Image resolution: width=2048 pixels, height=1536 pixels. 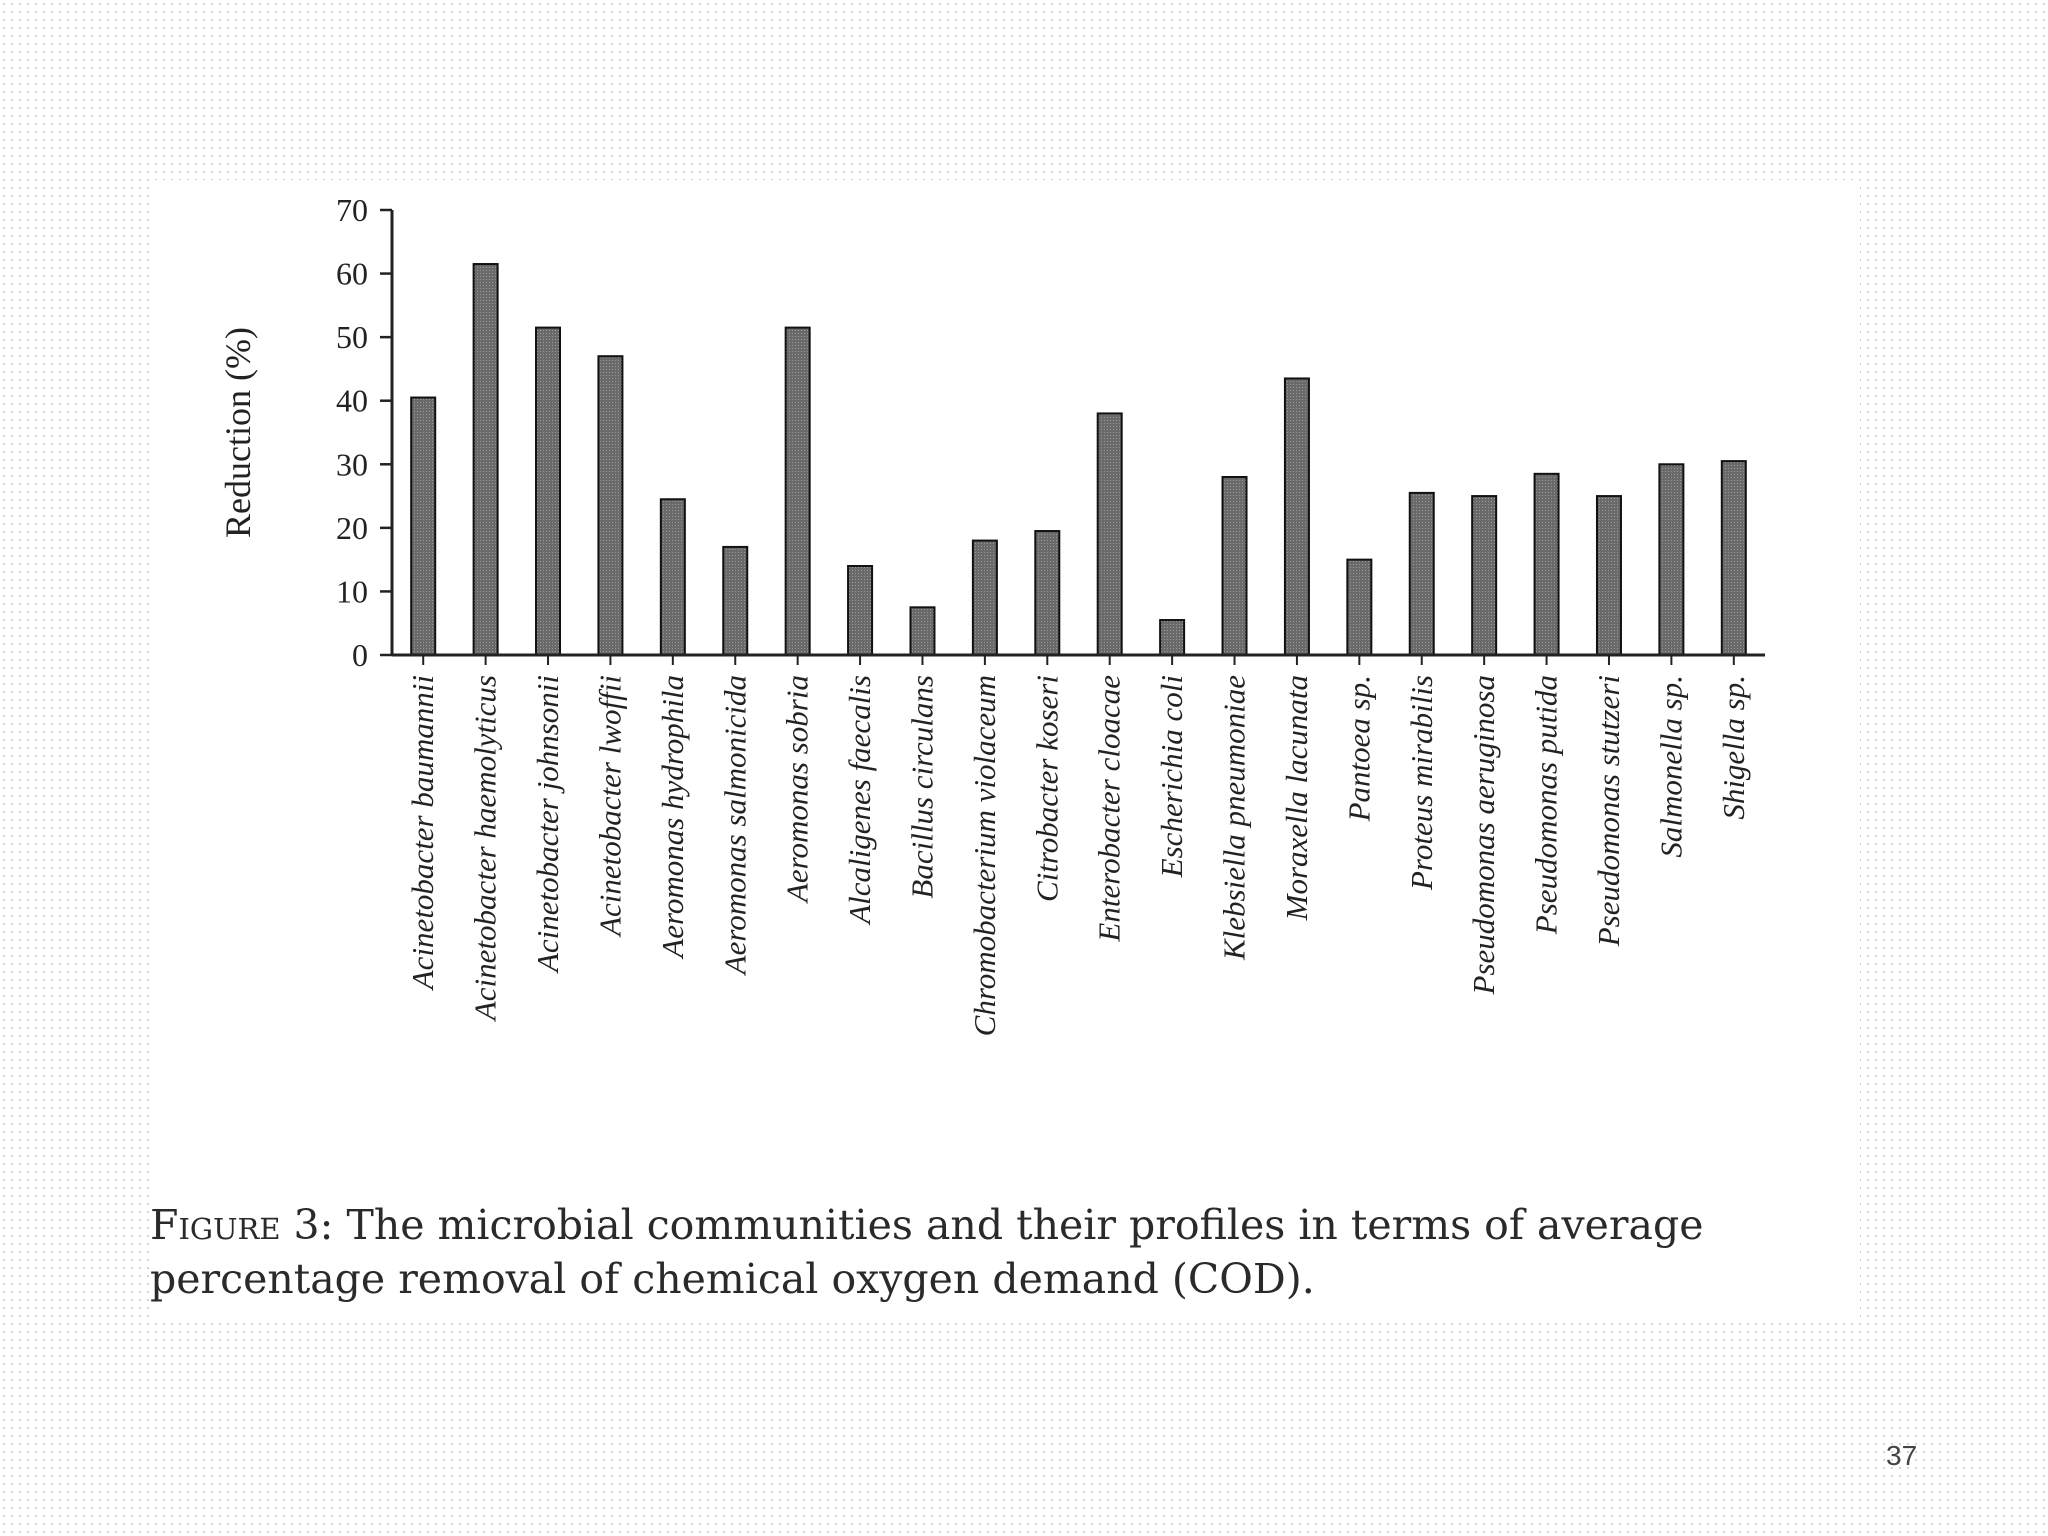 I want to click on figure-label: Figure 3:, so click(x=242, y=1225).